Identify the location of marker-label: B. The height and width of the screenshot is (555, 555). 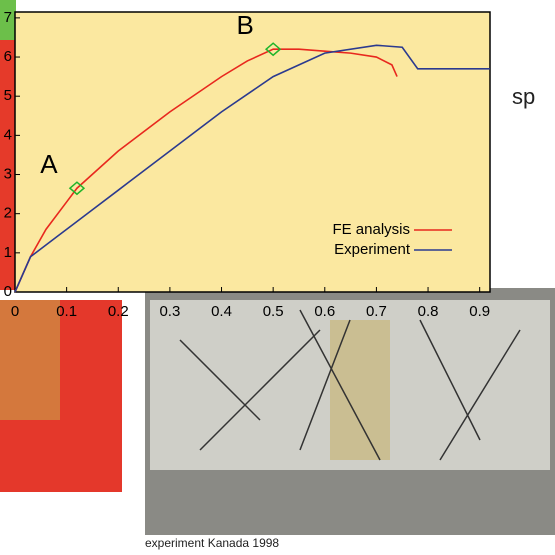
(244, 25).